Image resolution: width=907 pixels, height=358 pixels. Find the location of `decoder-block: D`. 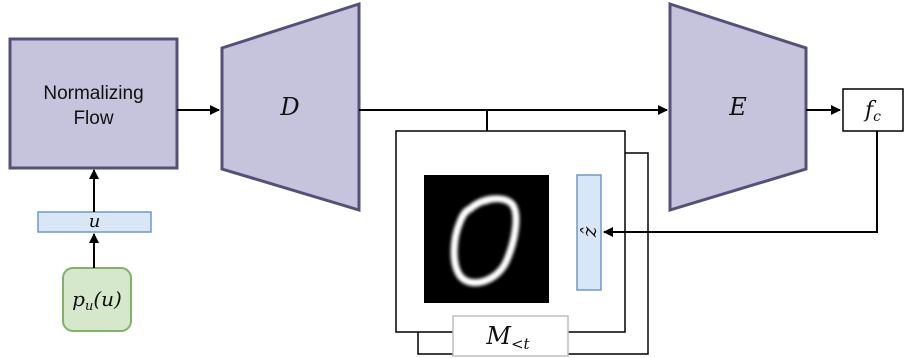

decoder-block: D is located at coordinates (290, 107).